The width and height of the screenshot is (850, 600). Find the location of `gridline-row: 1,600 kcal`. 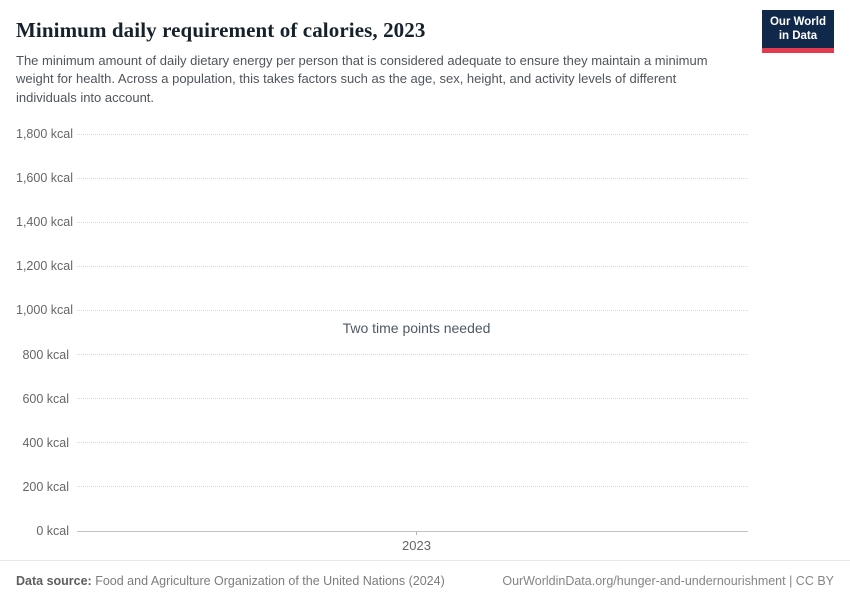

gridline-row: 1,600 kcal is located at coordinates (382, 178).